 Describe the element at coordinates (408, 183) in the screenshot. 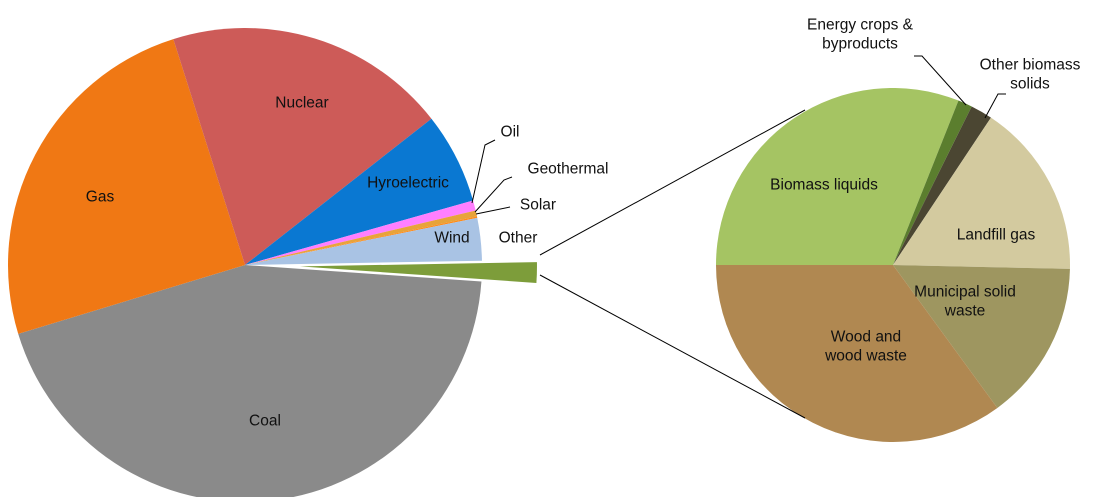

I see `slice-label: Hyroelectric` at that location.